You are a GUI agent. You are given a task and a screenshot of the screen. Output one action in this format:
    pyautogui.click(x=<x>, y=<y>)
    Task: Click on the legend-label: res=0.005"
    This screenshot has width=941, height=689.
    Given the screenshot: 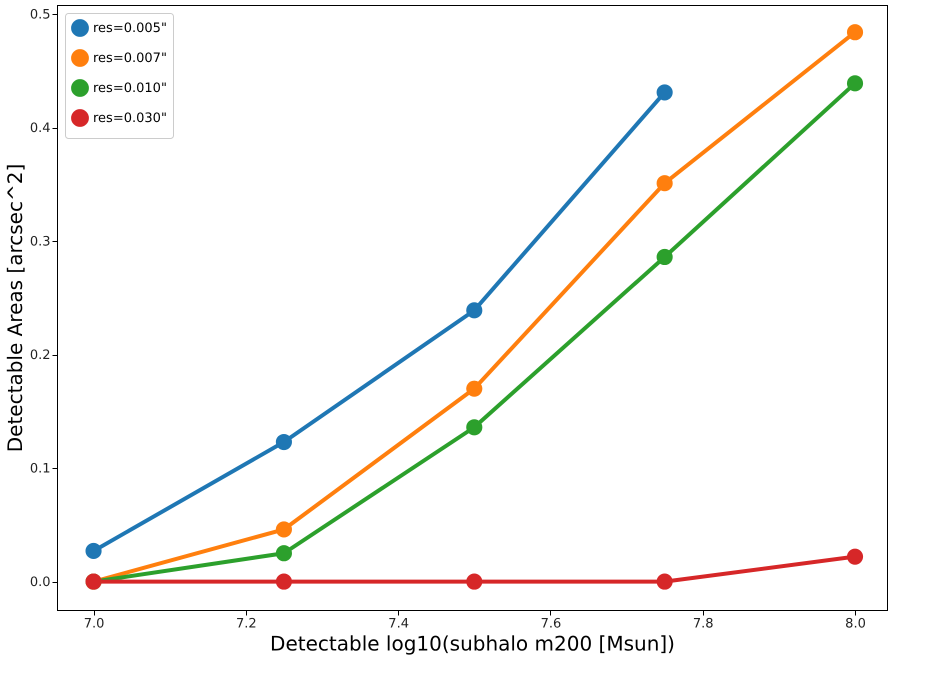 What is the action you would take?
    pyautogui.click(x=130, y=28)
    